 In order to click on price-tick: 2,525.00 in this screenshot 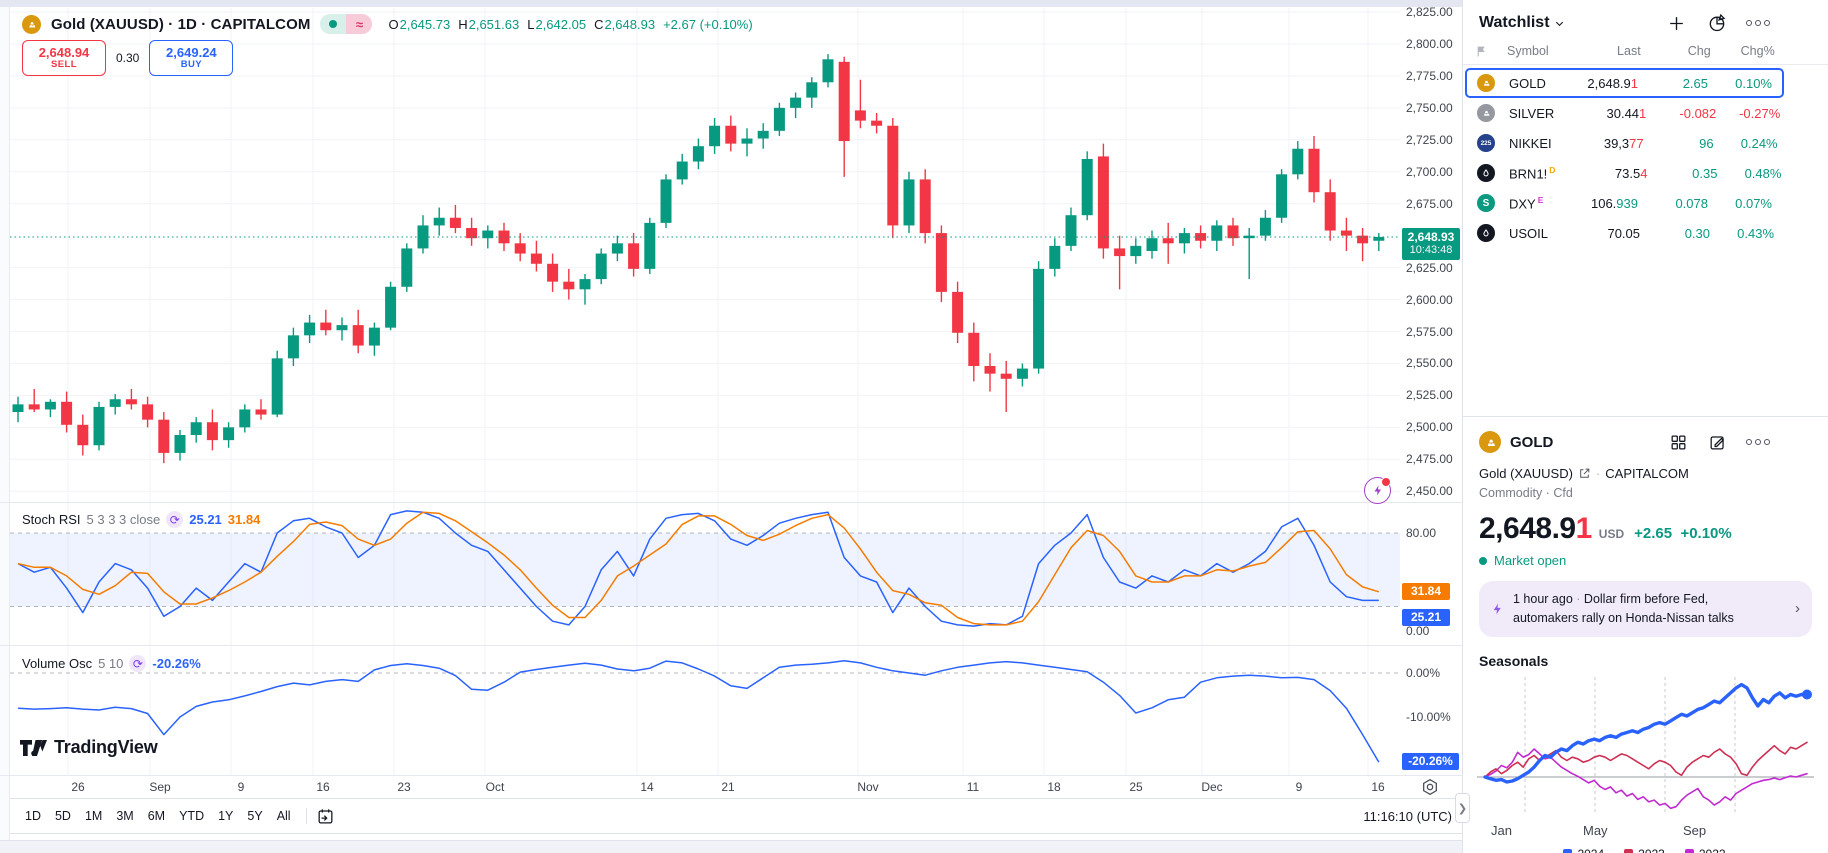, I will do `click(1429, 395)`.